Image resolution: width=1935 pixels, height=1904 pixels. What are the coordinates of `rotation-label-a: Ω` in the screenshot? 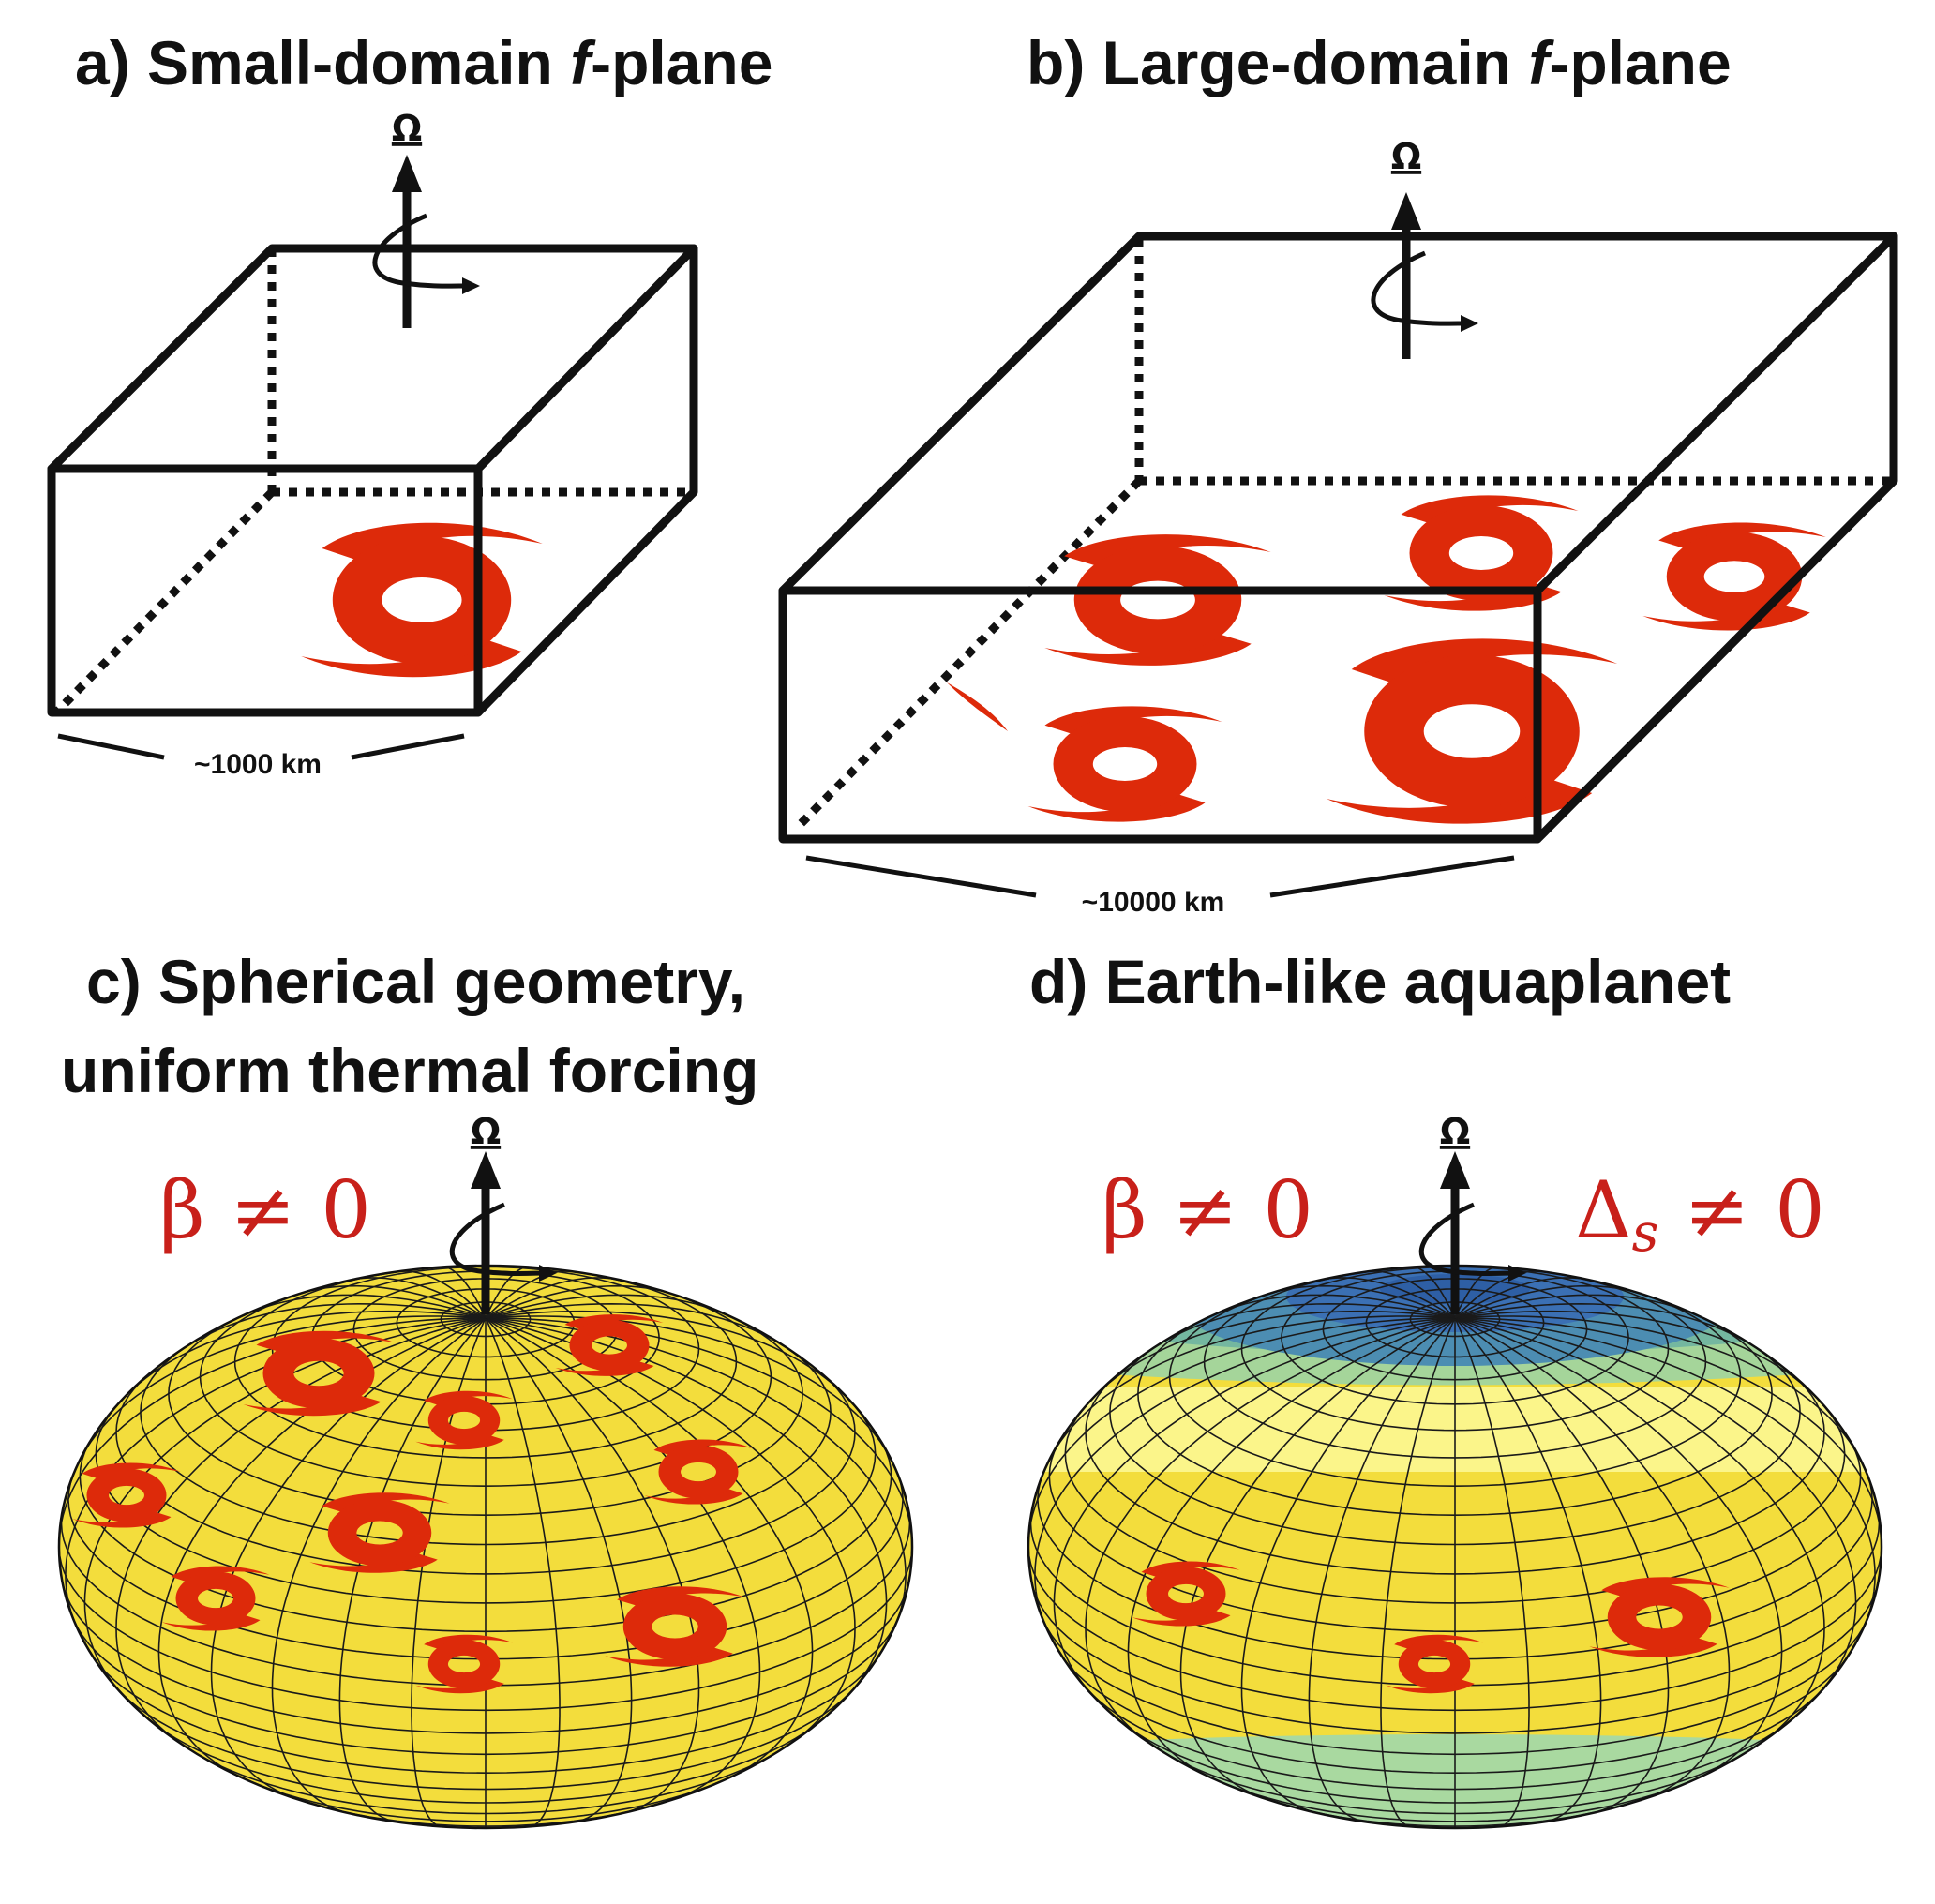 It's located at (407, 128).